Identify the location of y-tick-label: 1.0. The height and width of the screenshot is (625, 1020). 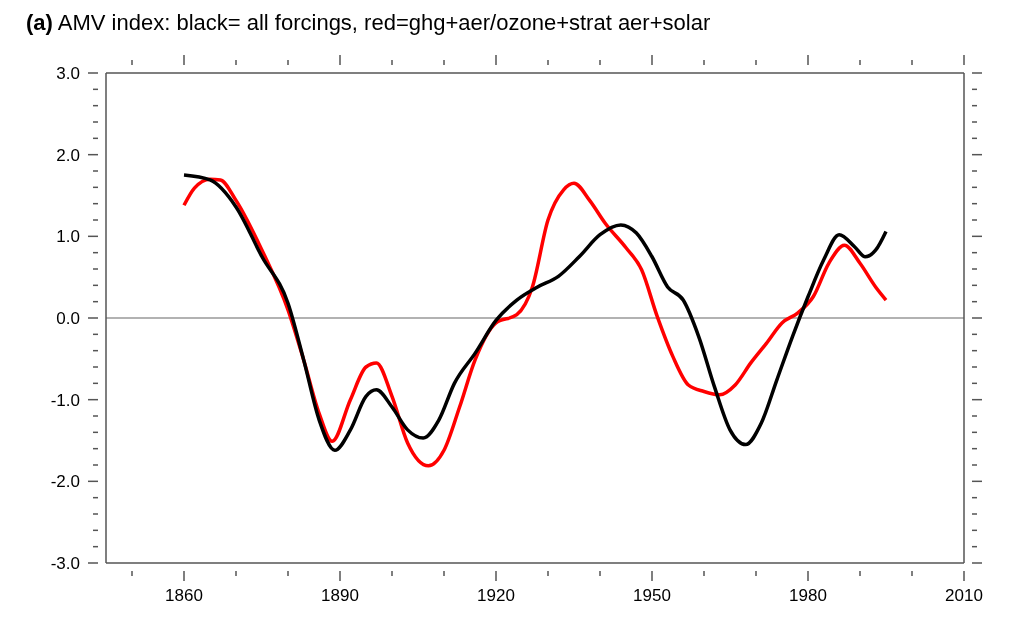
(68, 237).